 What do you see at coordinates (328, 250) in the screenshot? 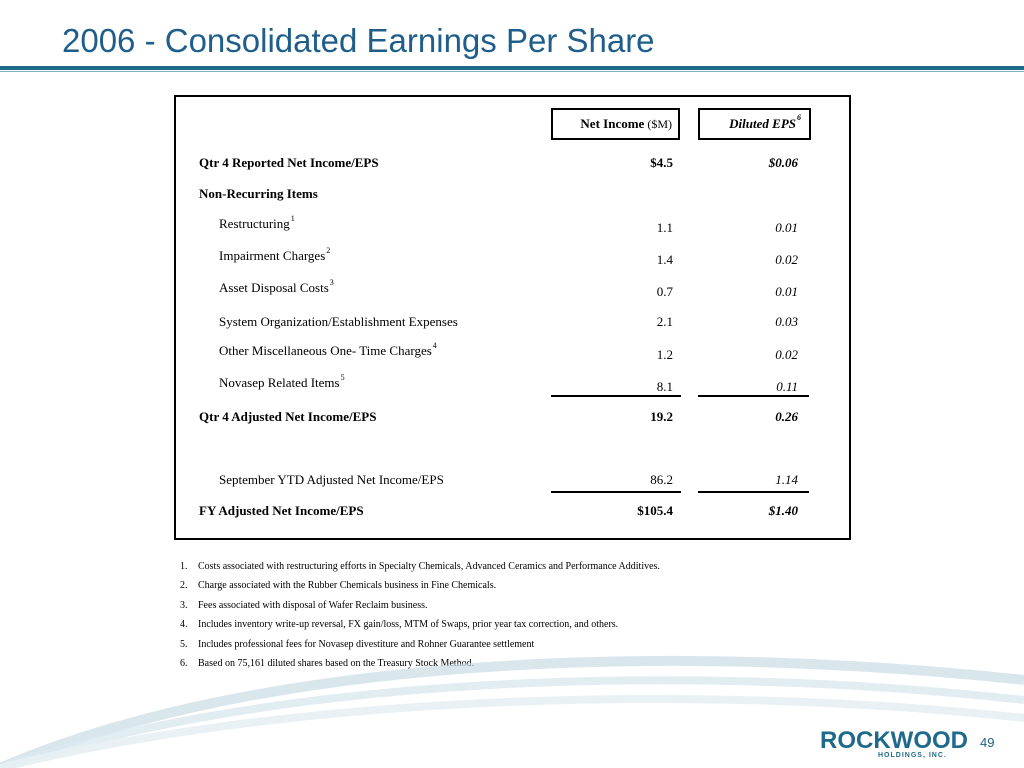
I see `footnote-marker: 2` at bounding box center [328, 250].